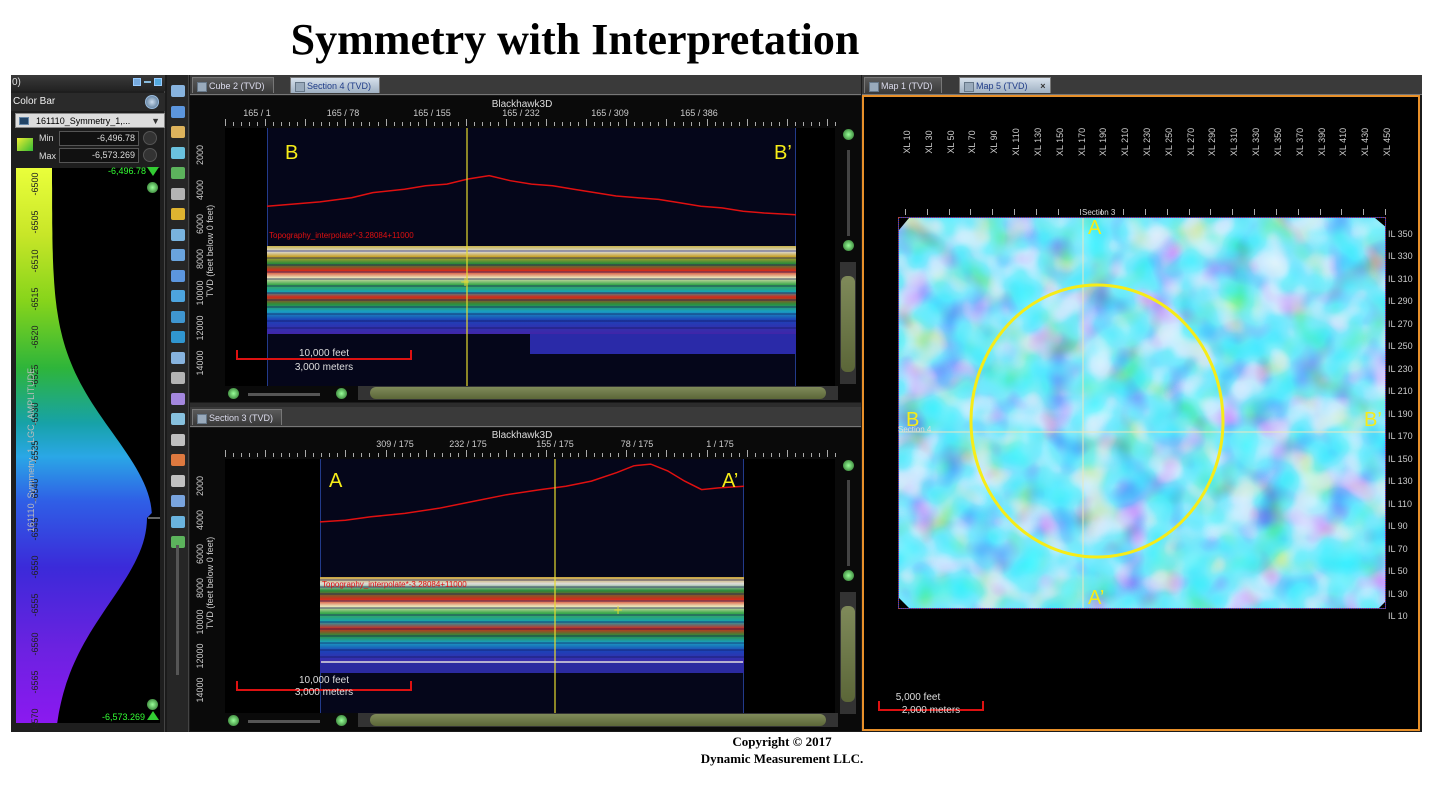 The width and height of the screenshot is (1435, 790). Describe the element at coordinates (147, 82) in the screenshot. I see `minimize-icon` at that location.